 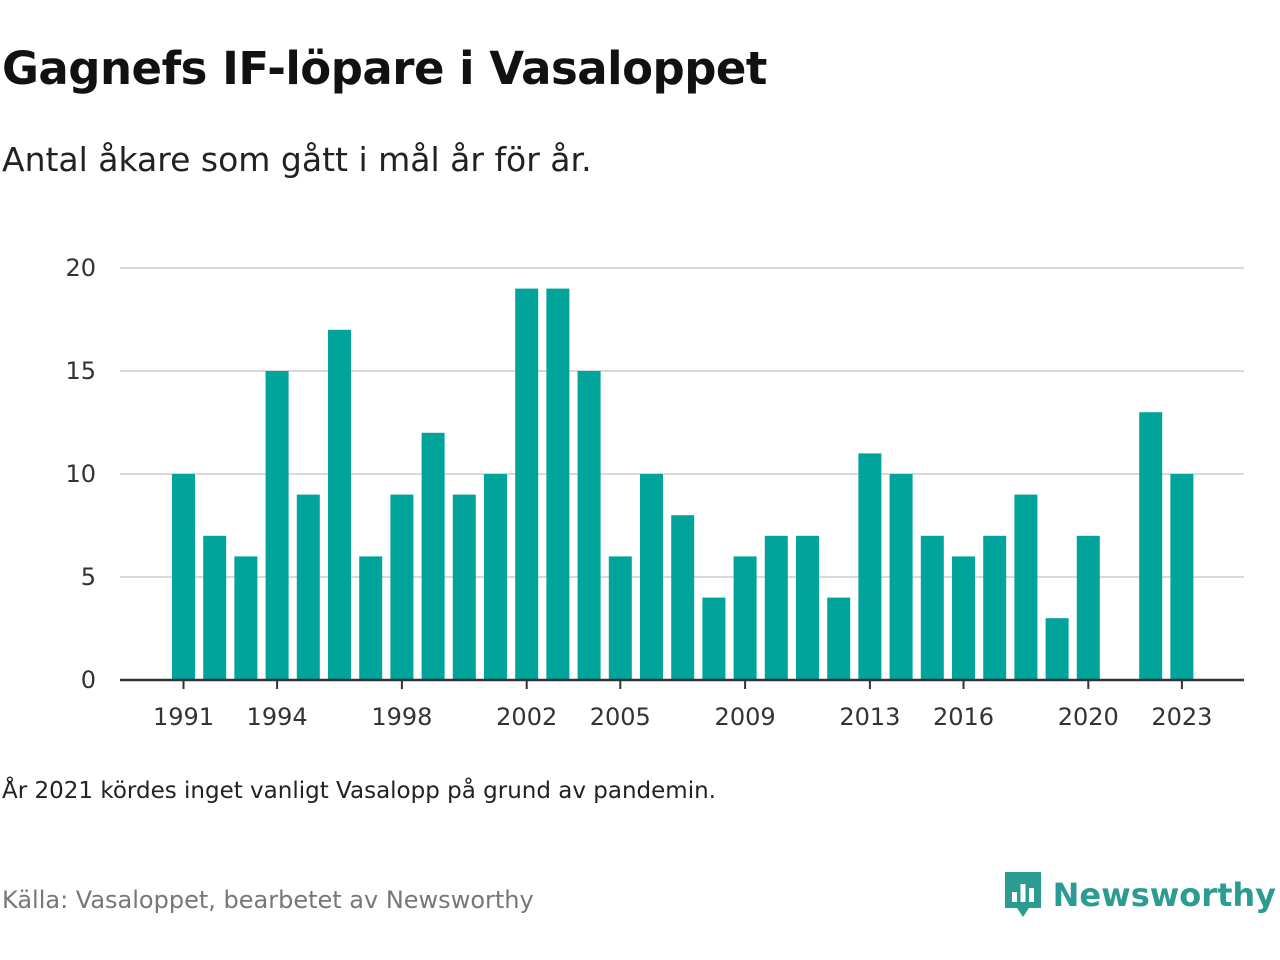 I want to click on x-tick-label: 2023, so click(x=1181, y=717).